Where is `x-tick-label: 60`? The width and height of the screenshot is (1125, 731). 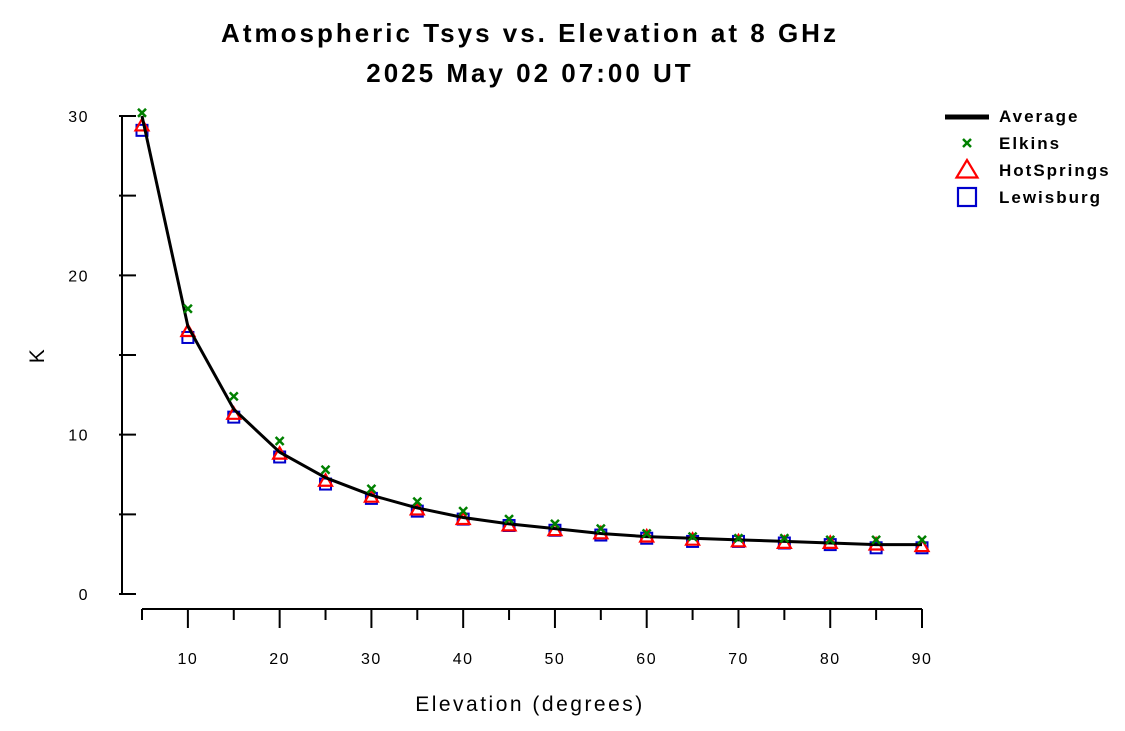
x-tick-label: 60 is located at coordinates (646, 659).